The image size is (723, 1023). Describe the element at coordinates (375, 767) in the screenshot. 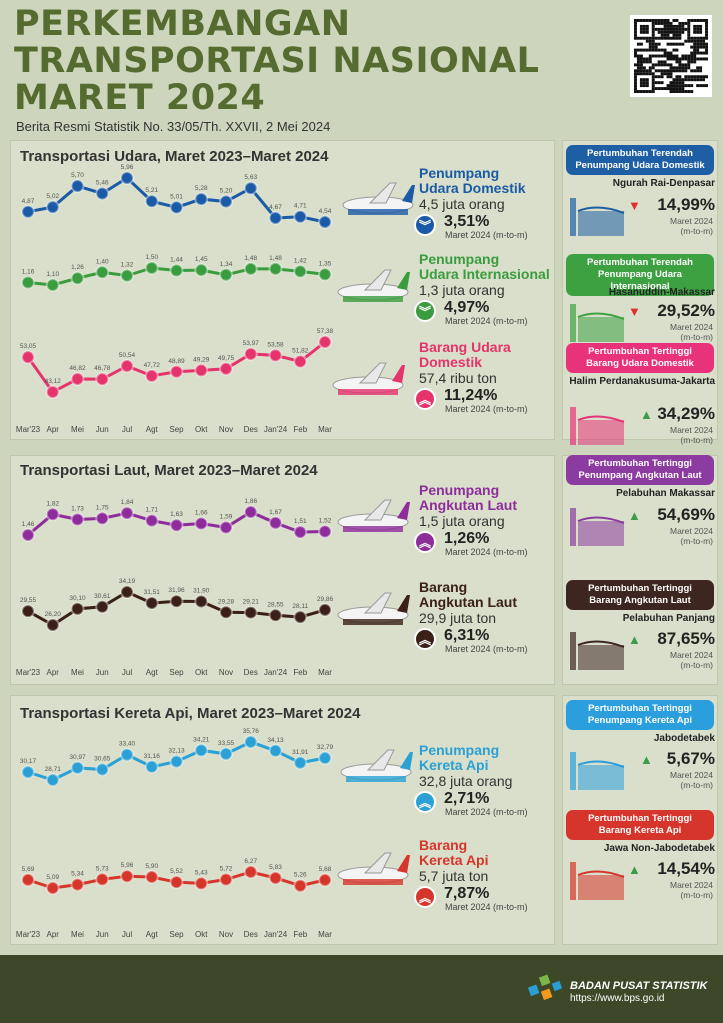

I see `train-icon` at that location.